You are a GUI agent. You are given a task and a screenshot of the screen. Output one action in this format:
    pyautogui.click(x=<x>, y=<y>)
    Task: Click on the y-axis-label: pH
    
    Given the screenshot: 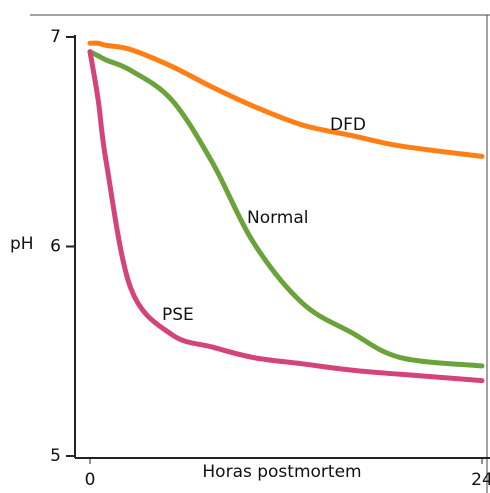 What is the action you would take?
    pyautogui.click(x=22, y=244)
    